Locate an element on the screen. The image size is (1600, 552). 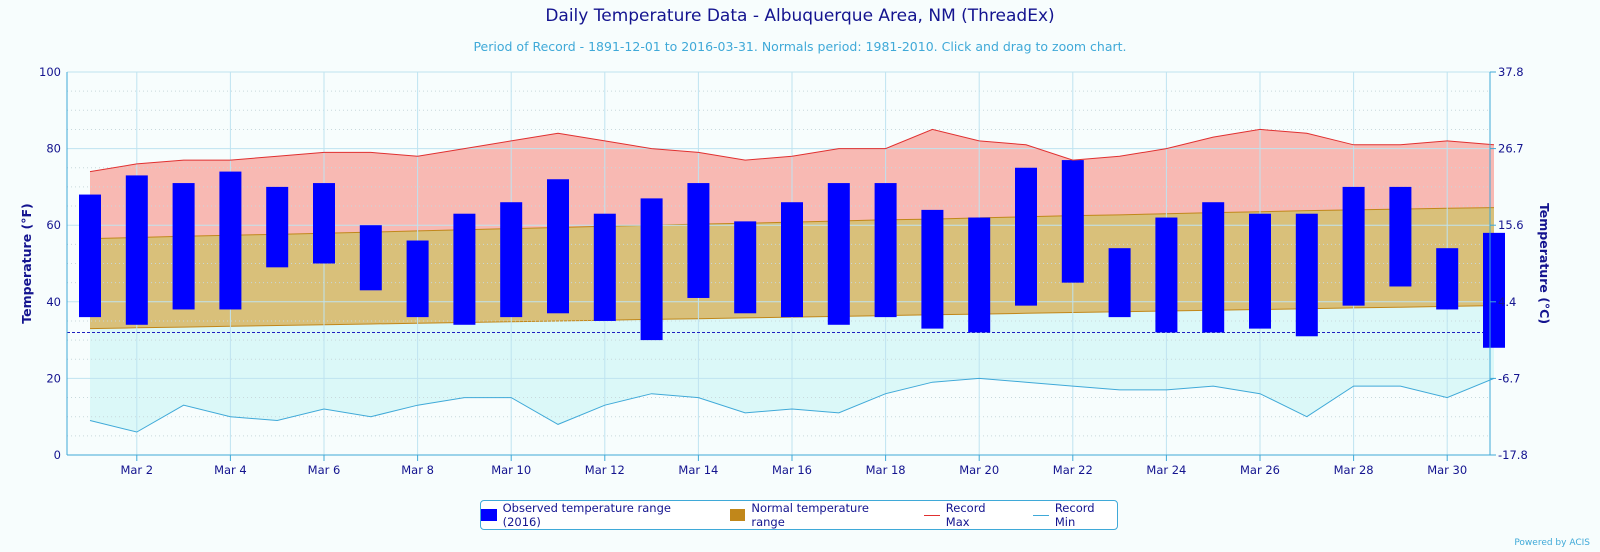
legend-label-normal: Normal temperature range is located at coordinates (810, 515).